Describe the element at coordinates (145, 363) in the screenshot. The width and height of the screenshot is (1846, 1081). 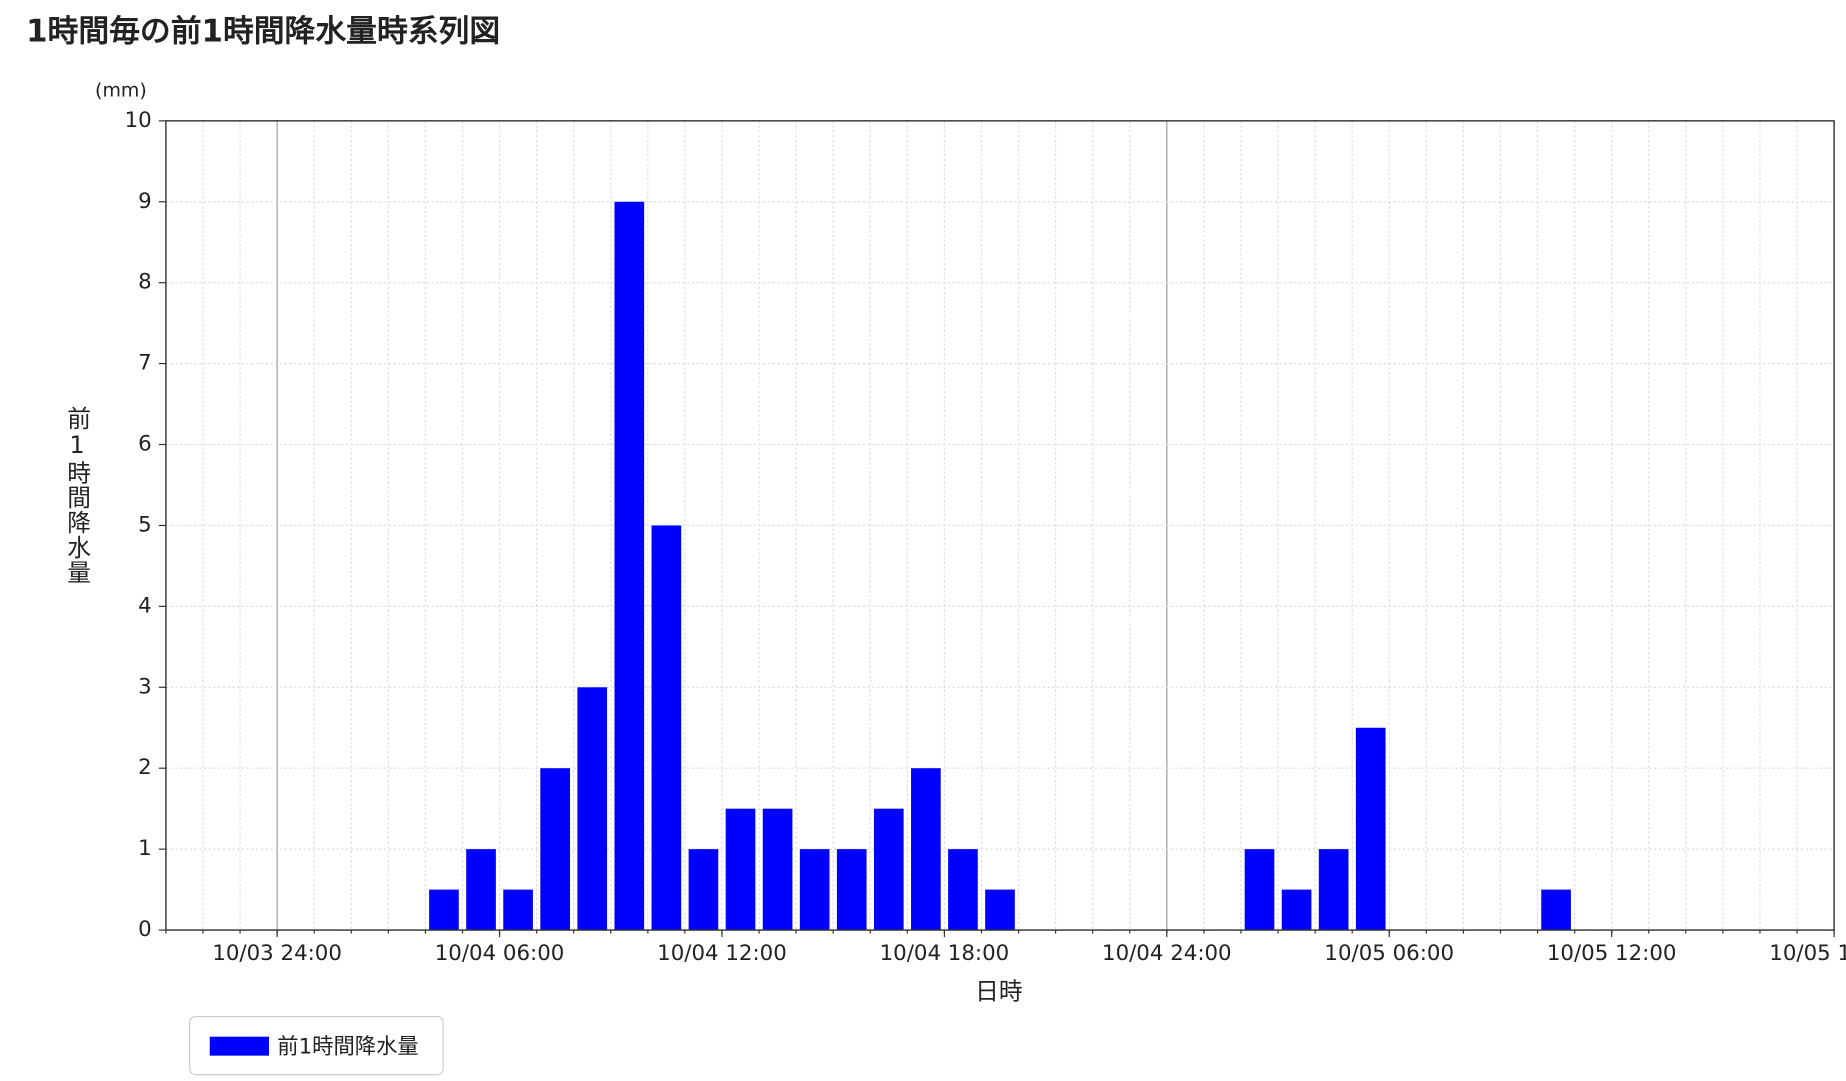
I see `y-tick-label: 7` at that location.